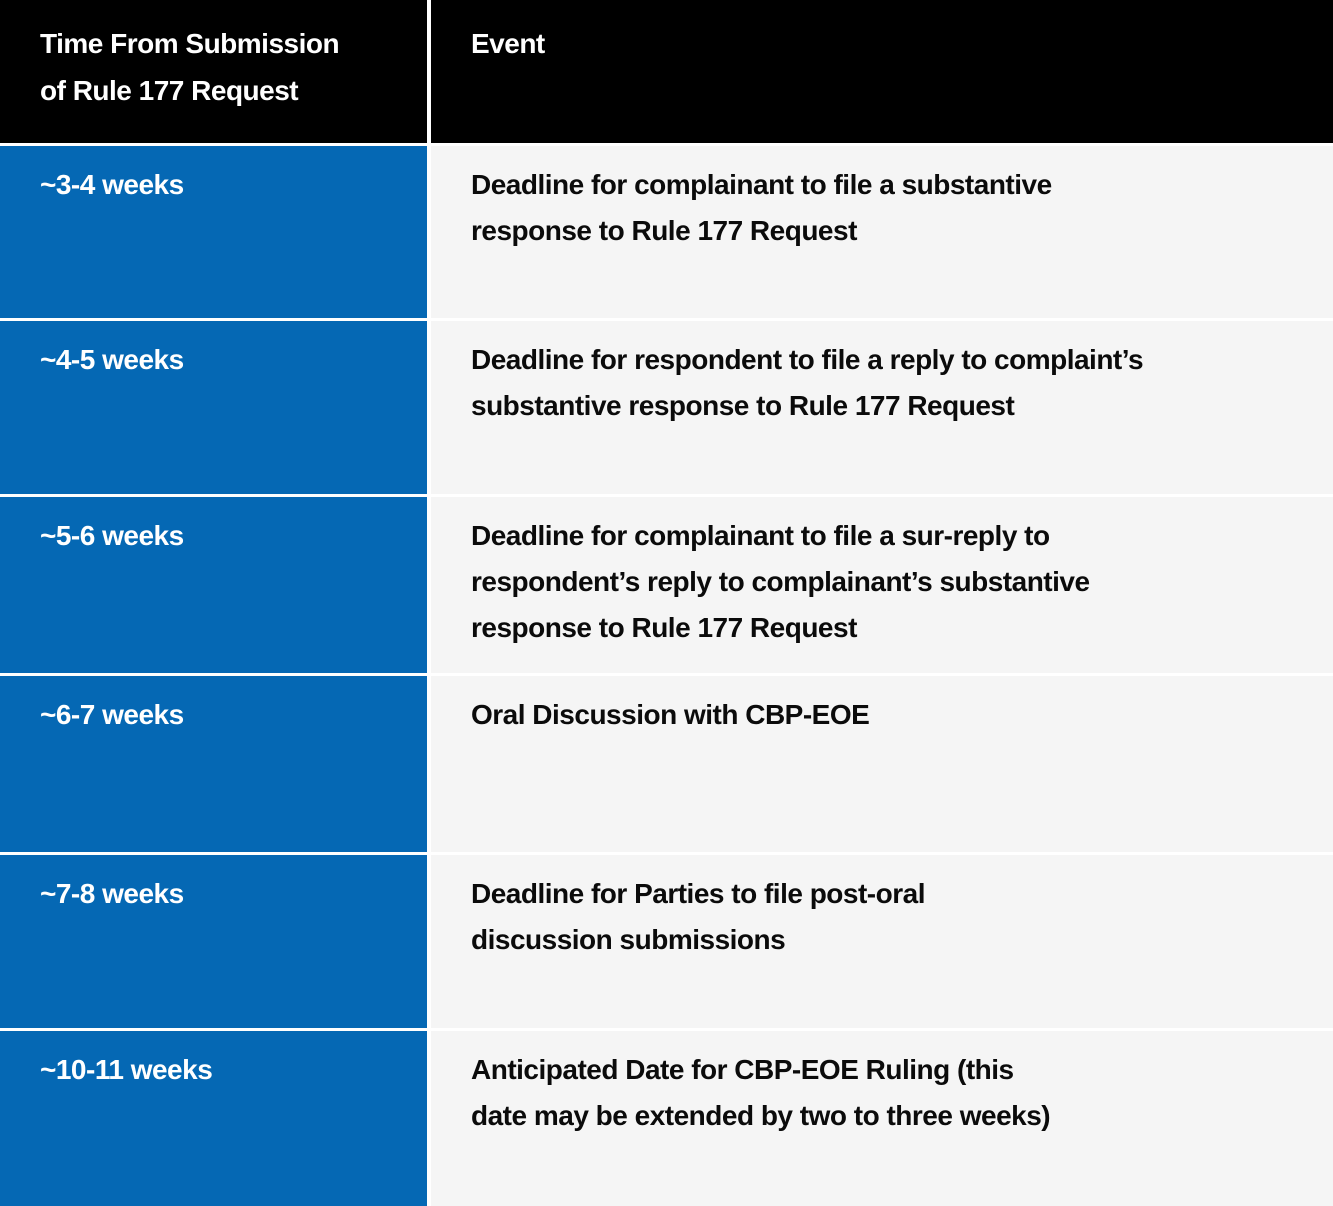 This screenshot has width=1333, height=1206. Describe the element at coordinates (882, 71) in the screenshot. I see `header-cell-event: Event` at that location.